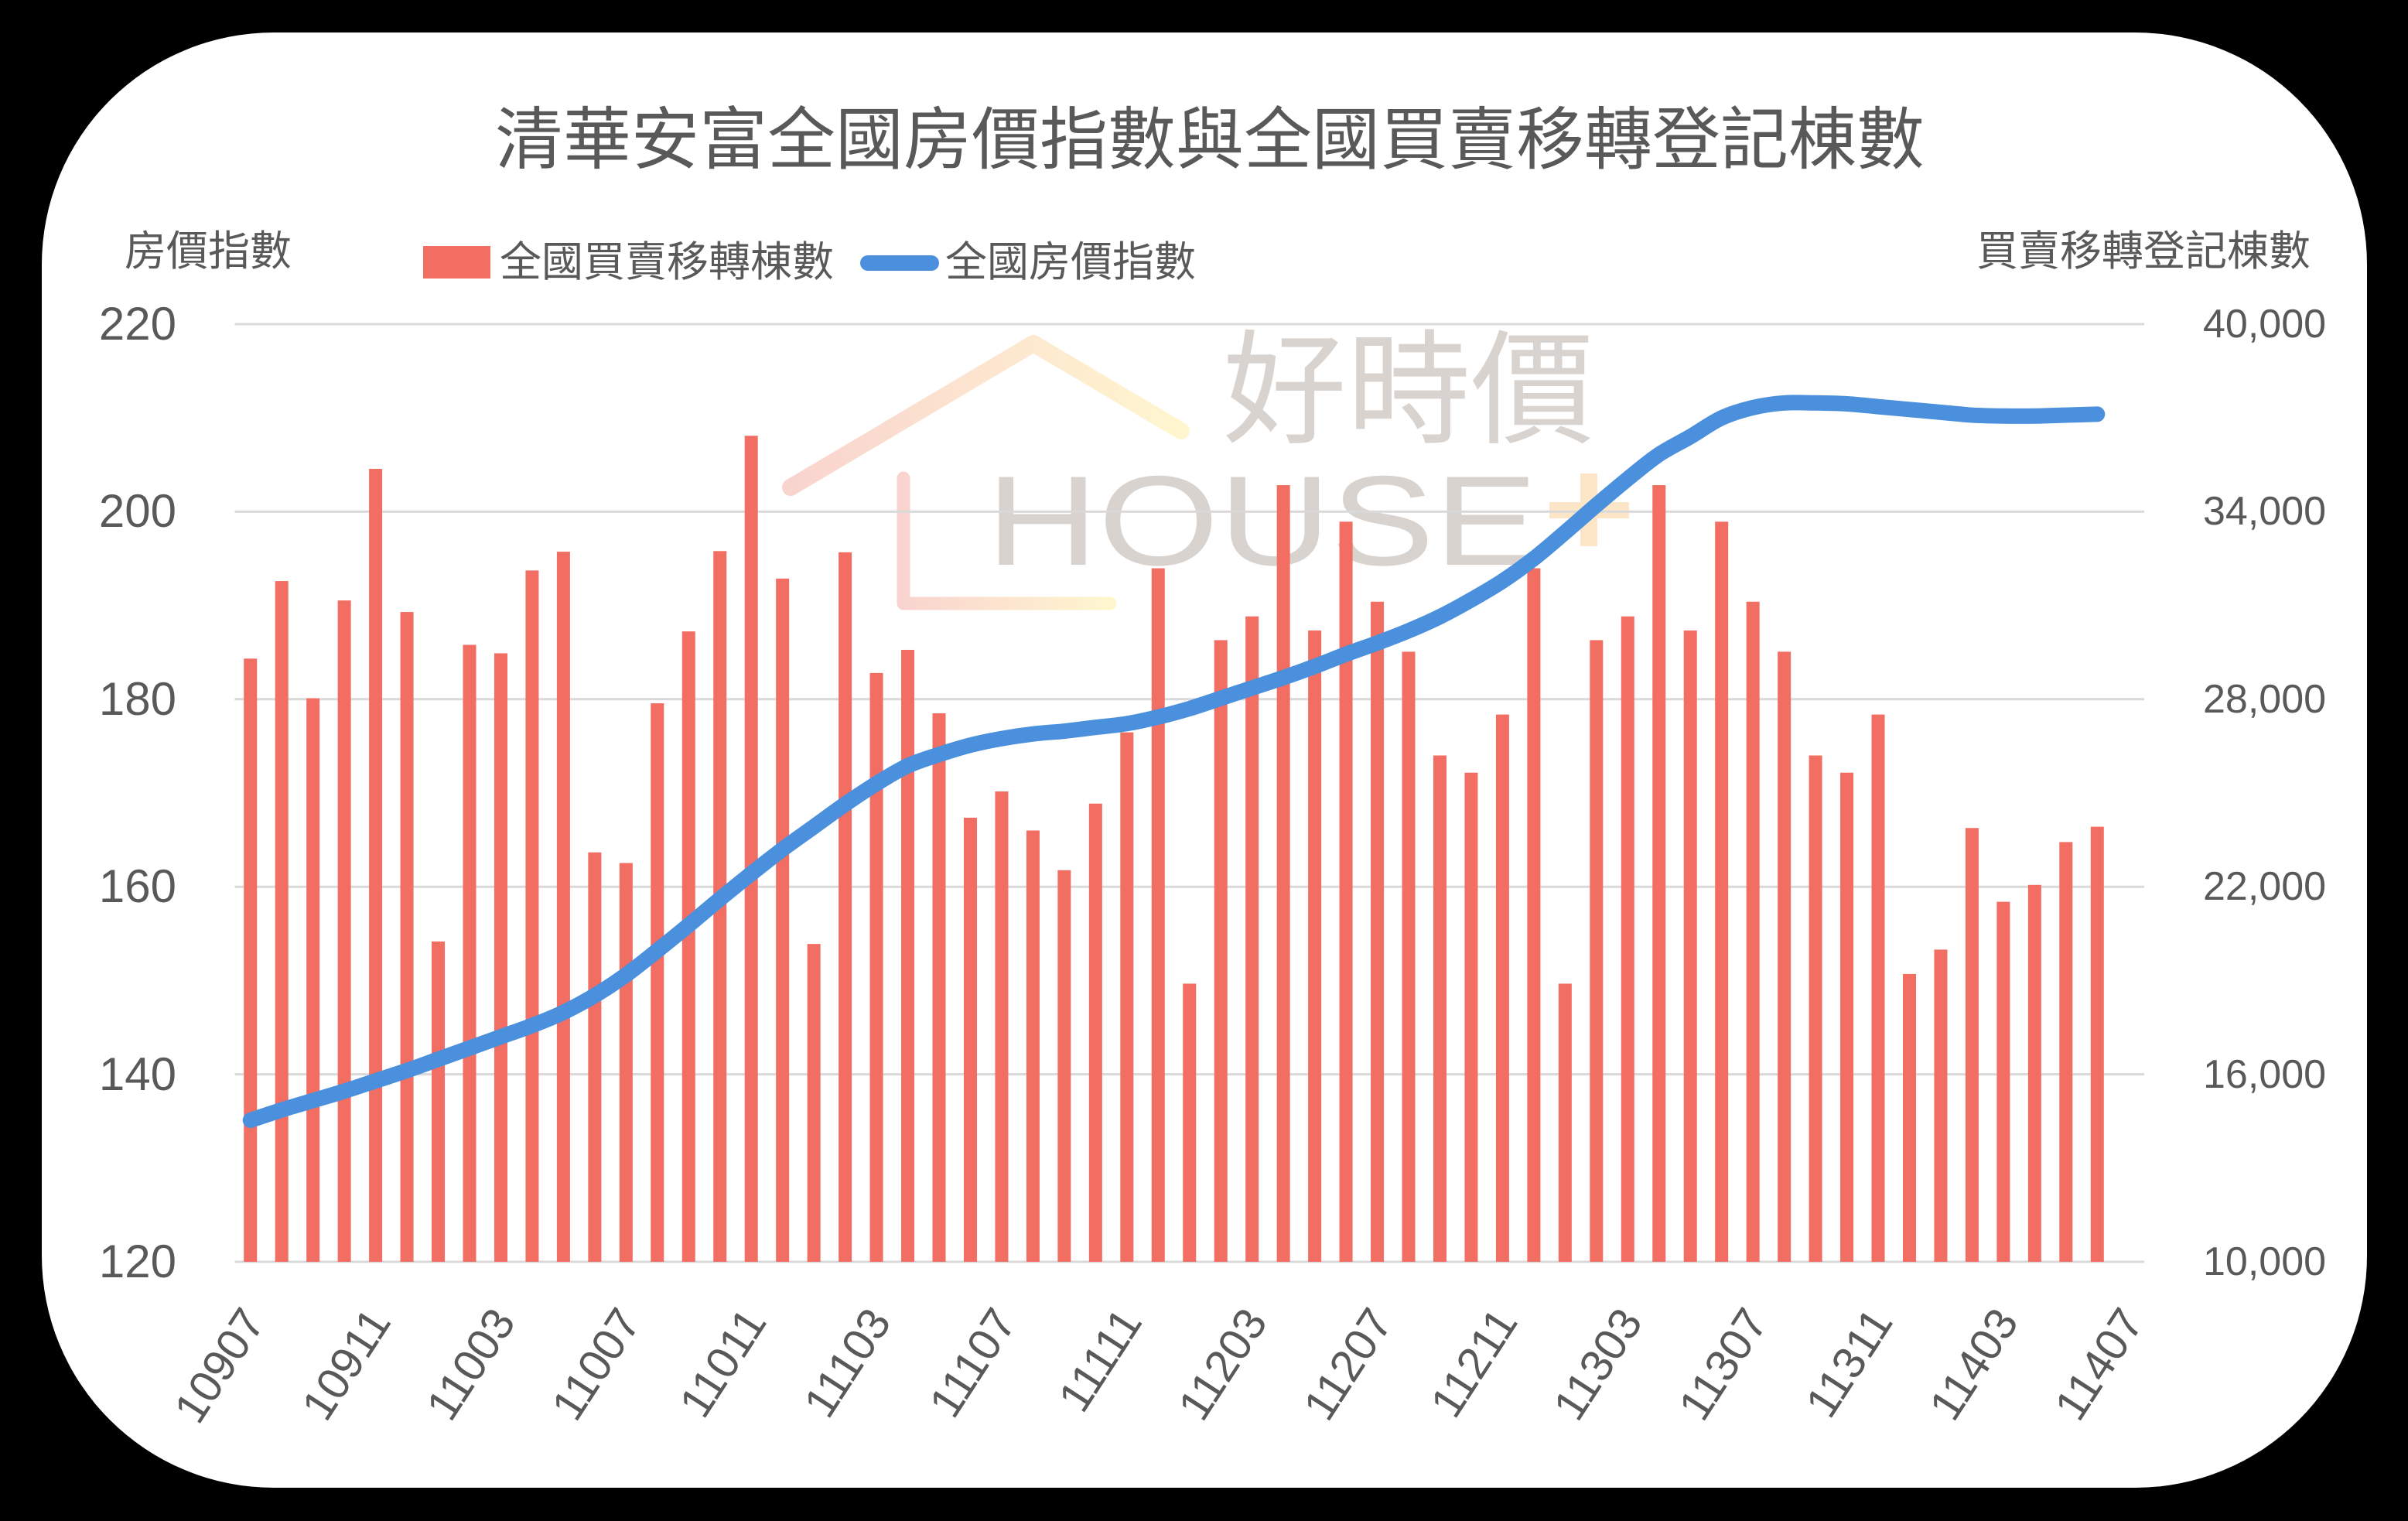 The width and height of the screenshot is (2408, 1521). Describe the element at coordinates (137, 698) in the screenshot. I see `y-left-tick-label: 180` at that location.